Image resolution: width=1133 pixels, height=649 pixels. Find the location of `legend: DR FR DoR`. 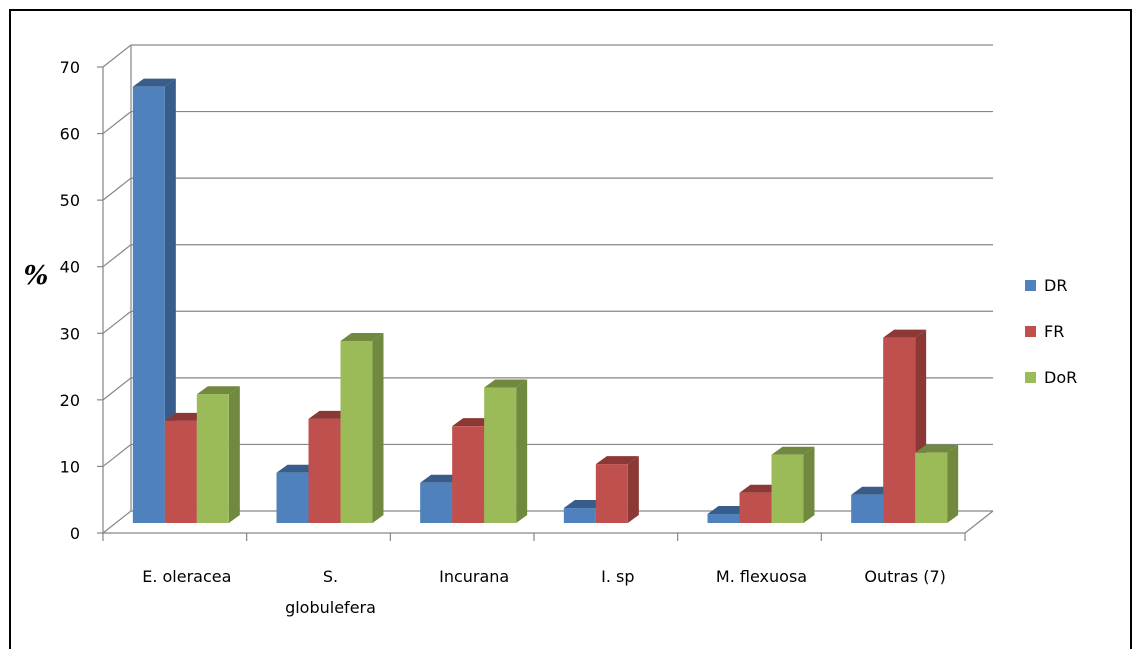

legend: DR FR DoR is located at coordinates (1051, 331).